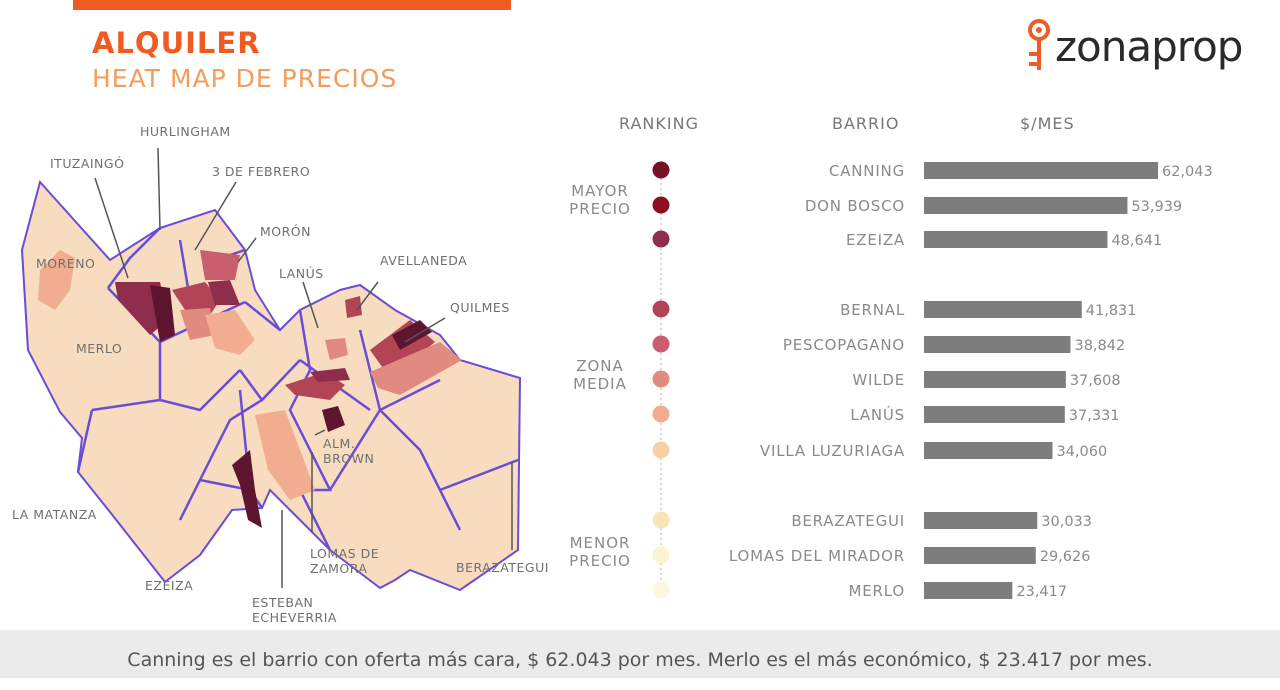  What do you see at coordinates (285, 455) in the screenshot?
I see `map-patch-echeverria` at bounding box center [285, 455].